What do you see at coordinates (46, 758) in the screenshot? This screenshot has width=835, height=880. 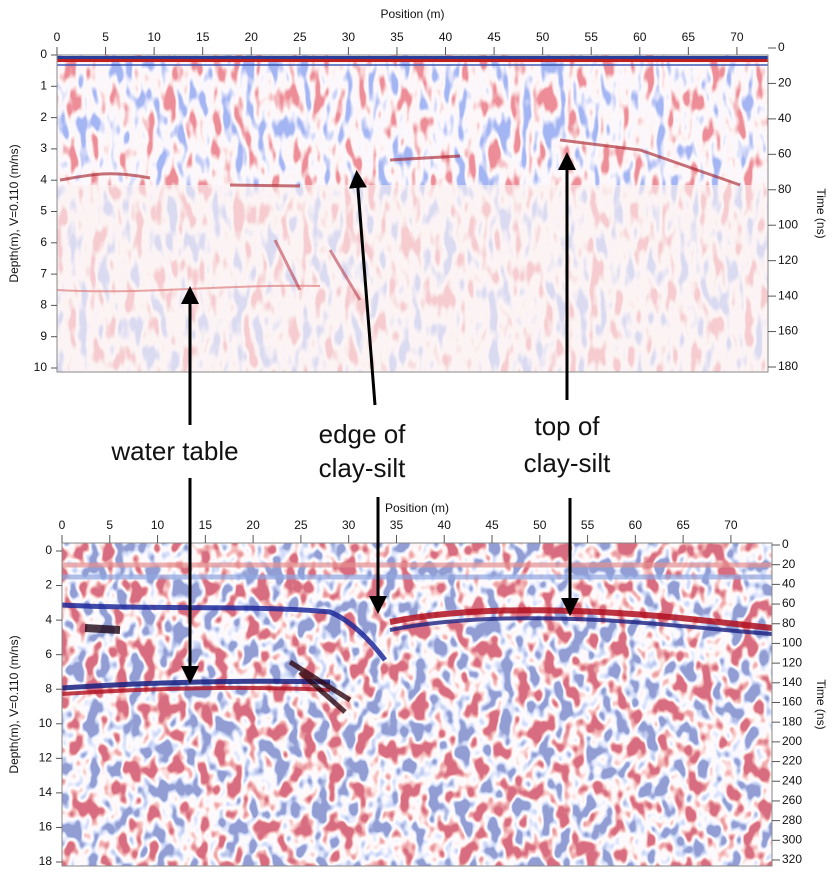 I see `y-tick-label: 12` at bounding box center [46, 758].